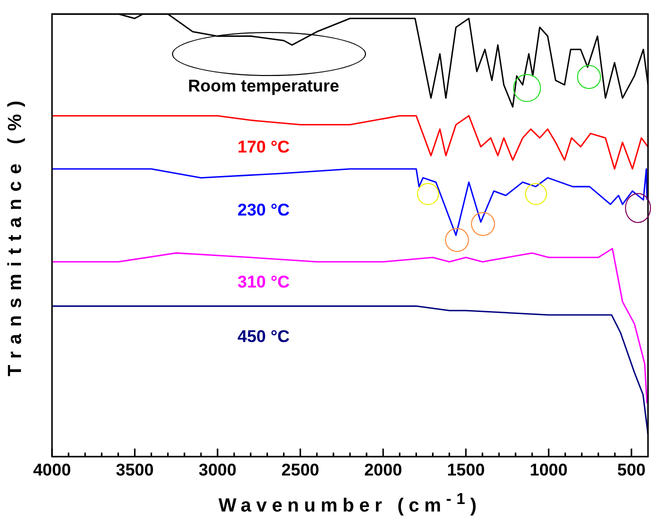 This screenshot has height=521, width=651. What do you see at coordinates (300, 470) in the screenshot?
I see `x-tick-label: 2500` at bounding box center [300, 470].